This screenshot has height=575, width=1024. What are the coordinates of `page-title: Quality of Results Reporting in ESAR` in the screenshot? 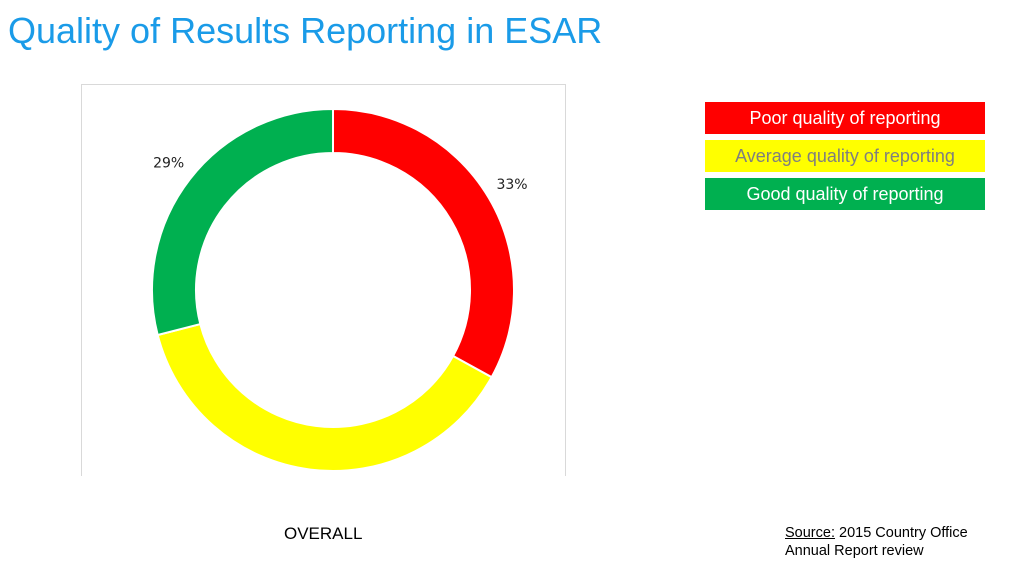 It's located at (305, 30).